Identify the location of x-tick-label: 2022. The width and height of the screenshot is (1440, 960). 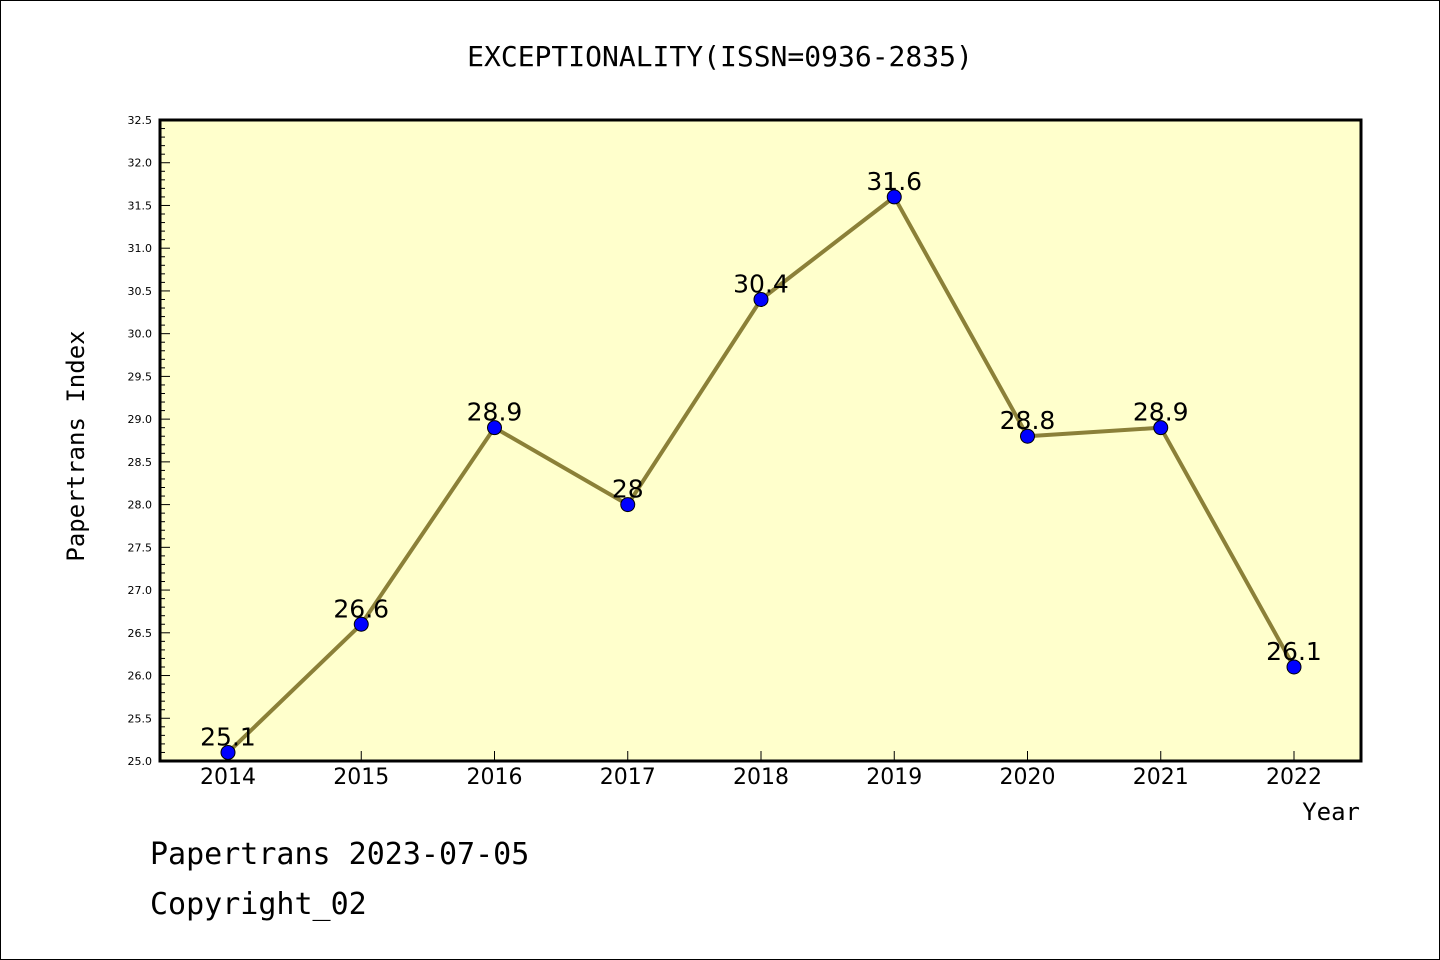
(1294, 777).